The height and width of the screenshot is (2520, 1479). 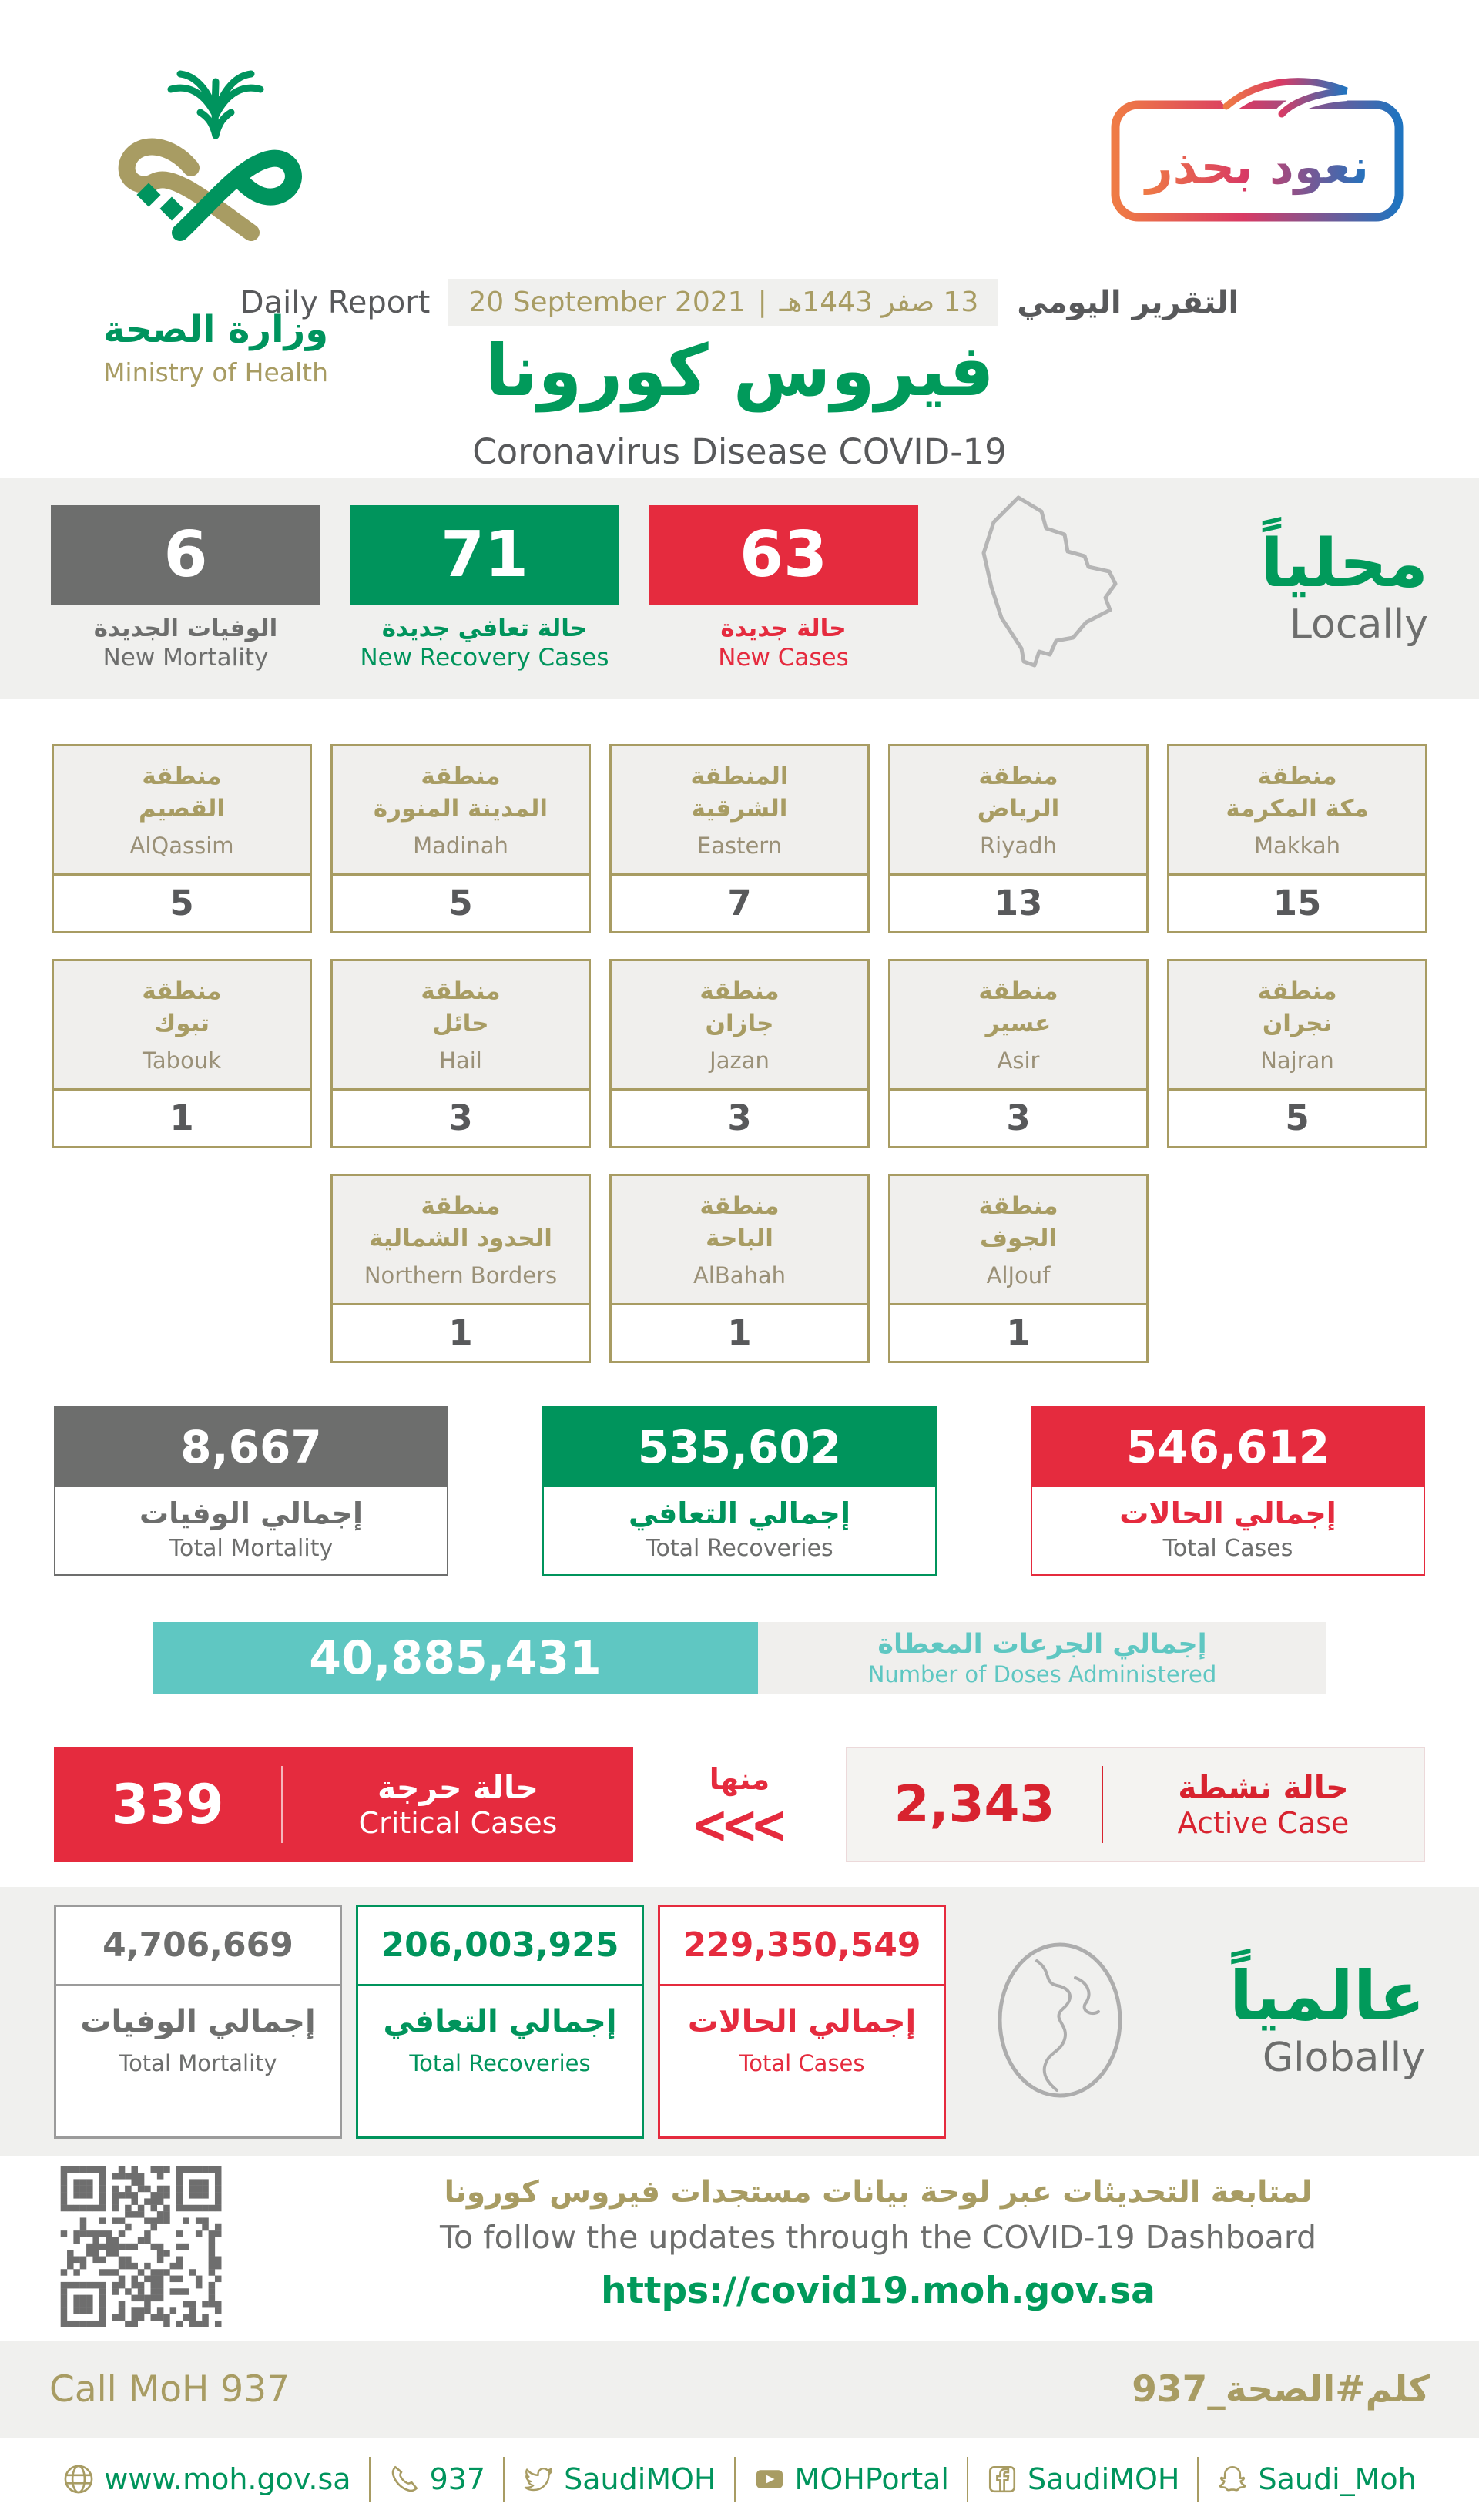 What do you see at coordinates (460, 838) in the screenshot?
I see `region-card-madinah: منطقة المدينة المنورة Madinah 5` at bounding box center [460, 838].